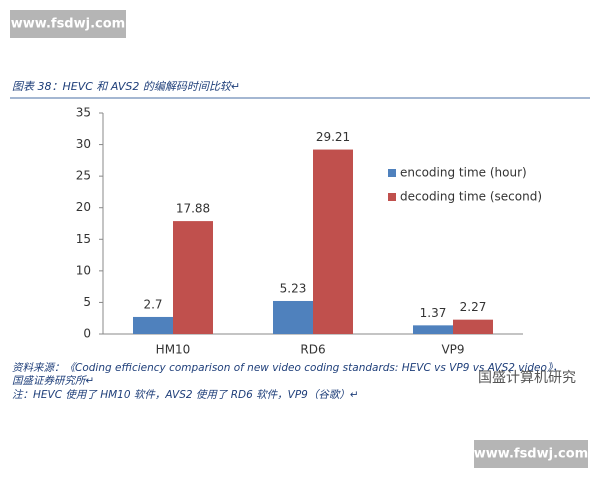 The width and height of the screenshot is (600, 484). I want to click on data-label: 2.7, so click(152, 304).